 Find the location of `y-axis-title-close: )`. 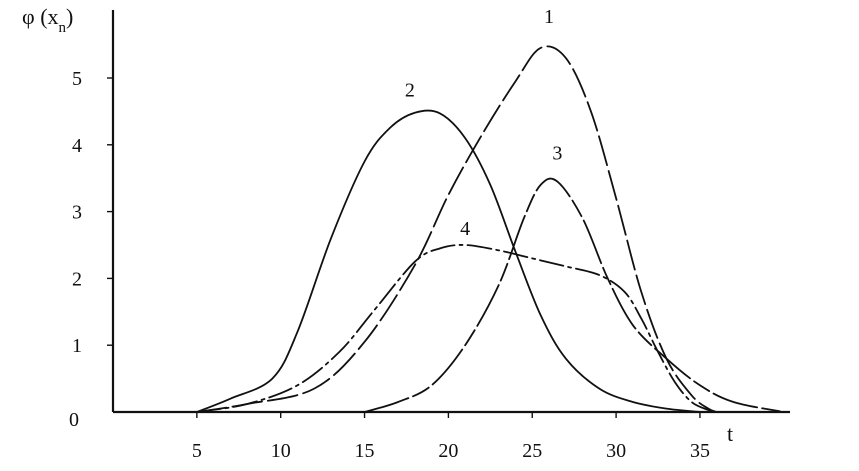

y-axis-title-close: ) is located at coordinates (69, 16).